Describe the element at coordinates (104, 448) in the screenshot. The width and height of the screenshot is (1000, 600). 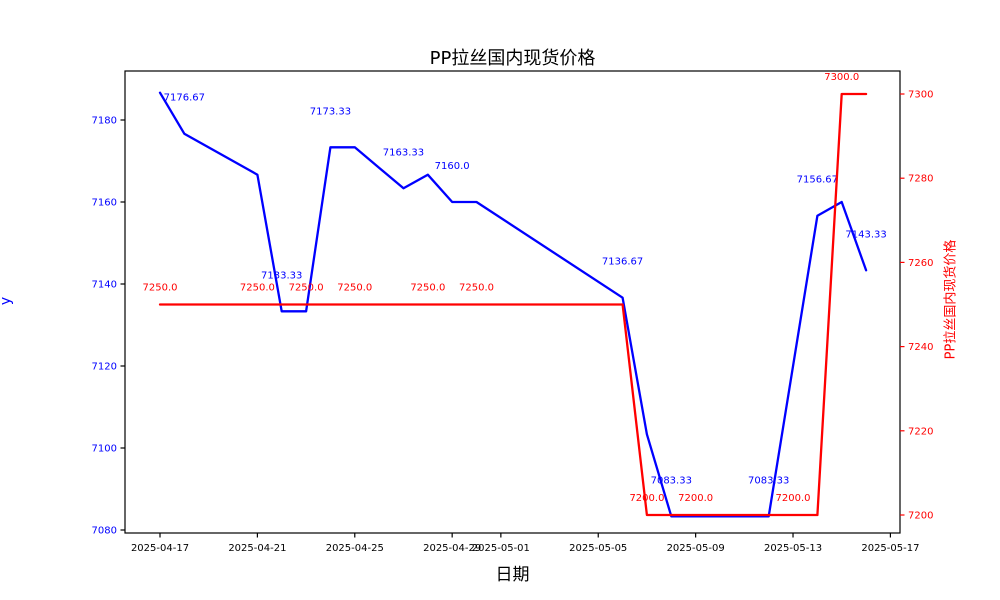
I see `left-tick-label: 7100` at that location.